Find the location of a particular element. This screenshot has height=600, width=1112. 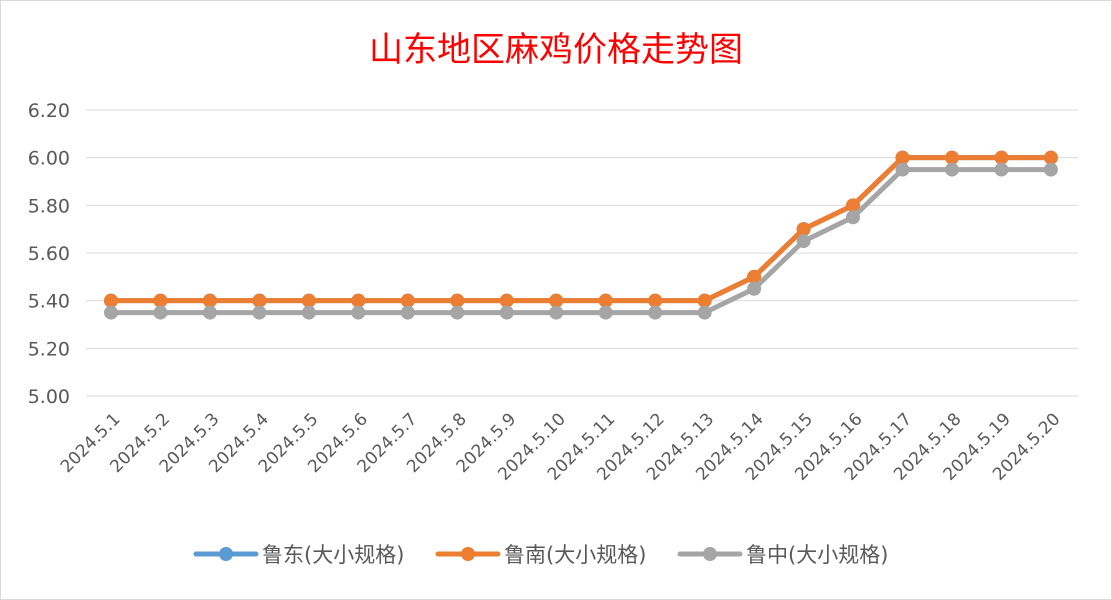

y-tick-label: 5.00 is located at coordinates (49, 397).